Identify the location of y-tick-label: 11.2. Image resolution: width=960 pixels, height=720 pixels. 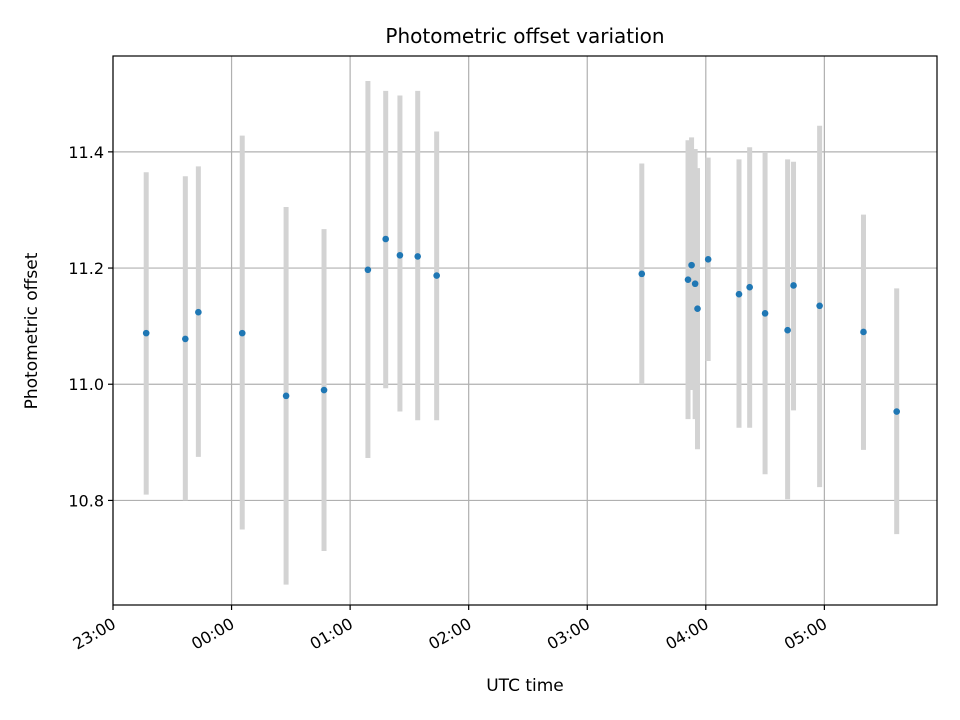
(86, 268).